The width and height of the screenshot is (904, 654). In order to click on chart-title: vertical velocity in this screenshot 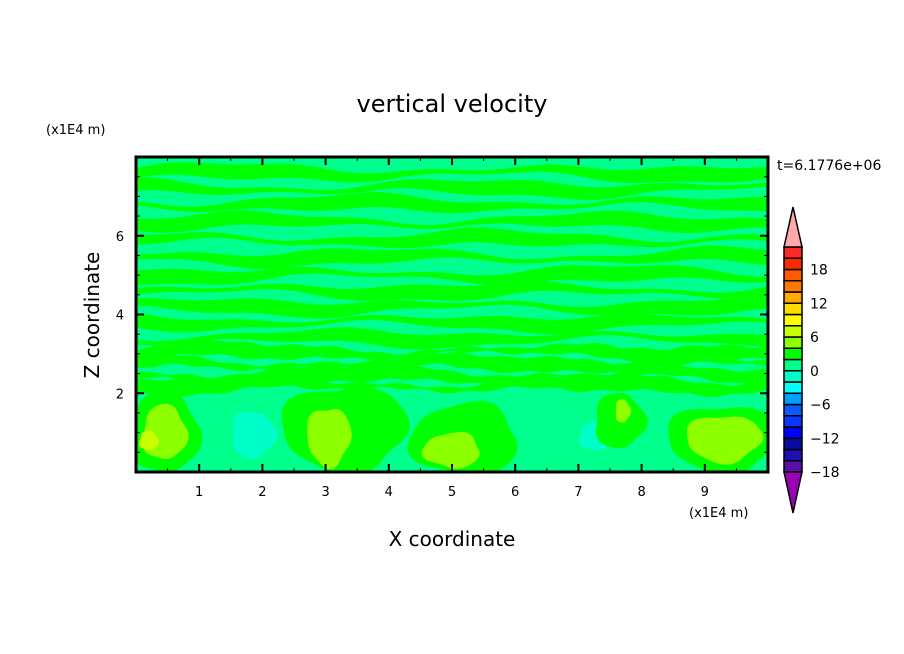, I will do `click(452, 104)`.